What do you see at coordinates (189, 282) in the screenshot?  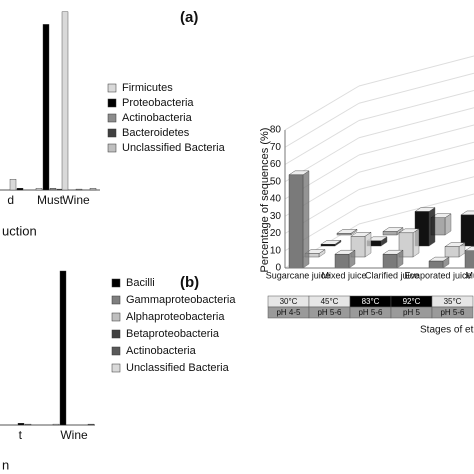 I see `panel-label: (b)` at bounding box center [189, 282].